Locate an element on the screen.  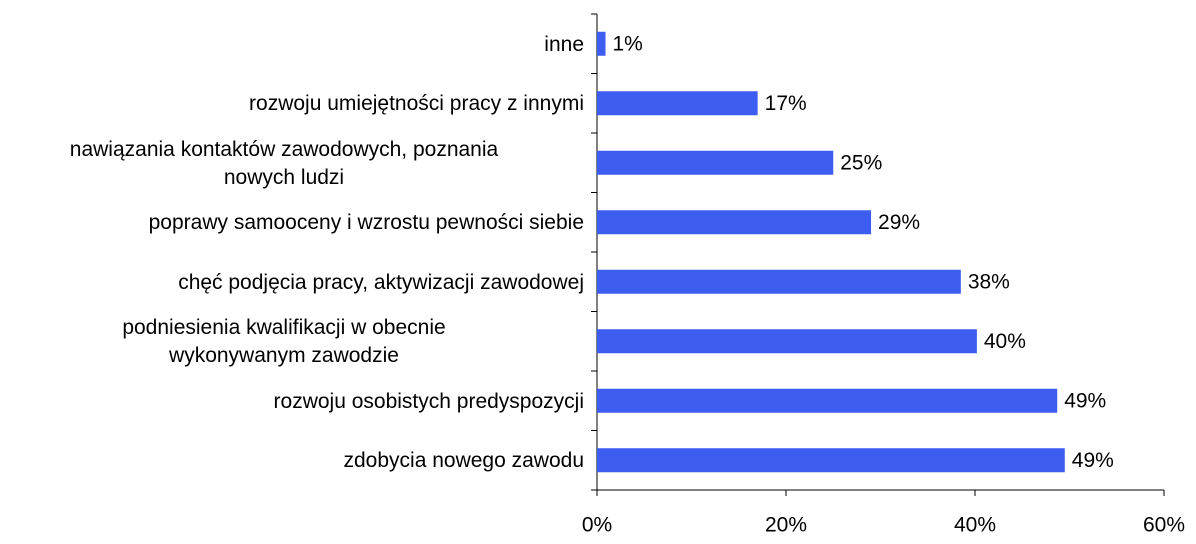
category-label: rozwoju osobistych predyspozycji is located at coordinates (428, 401).